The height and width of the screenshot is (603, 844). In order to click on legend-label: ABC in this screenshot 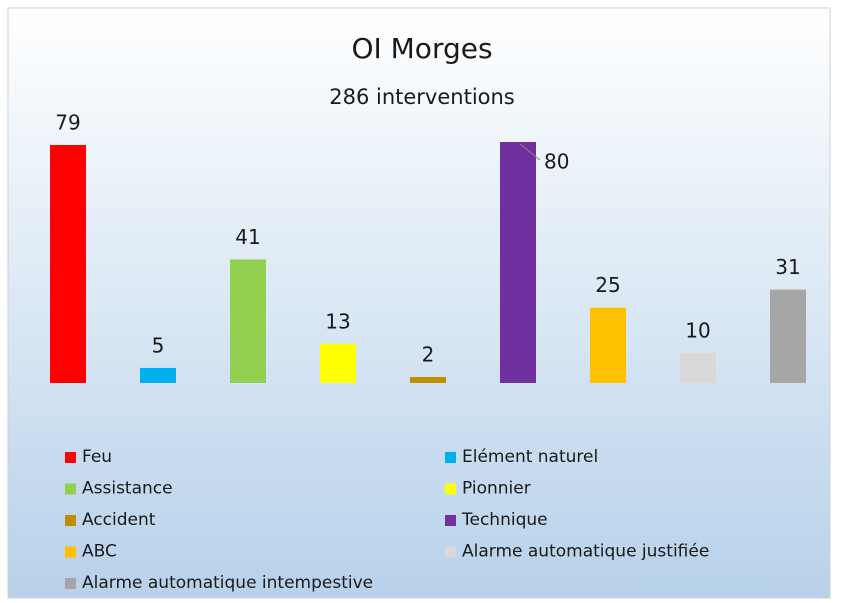, I will do `click(99, 552)`.